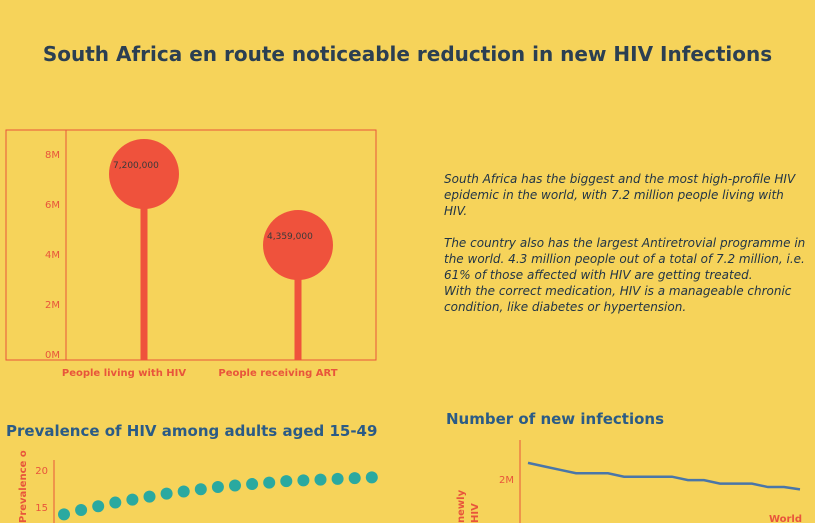  What do you see at coordinates (52, 155) in the screenshot?
I see `y-tick-label: 8M` at bounding box center [52, 155].